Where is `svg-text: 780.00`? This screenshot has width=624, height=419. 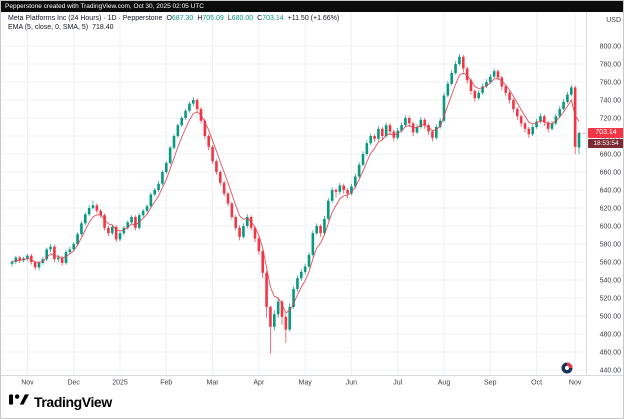 svg-text: 780.00 is located at coordinates (611, 64).